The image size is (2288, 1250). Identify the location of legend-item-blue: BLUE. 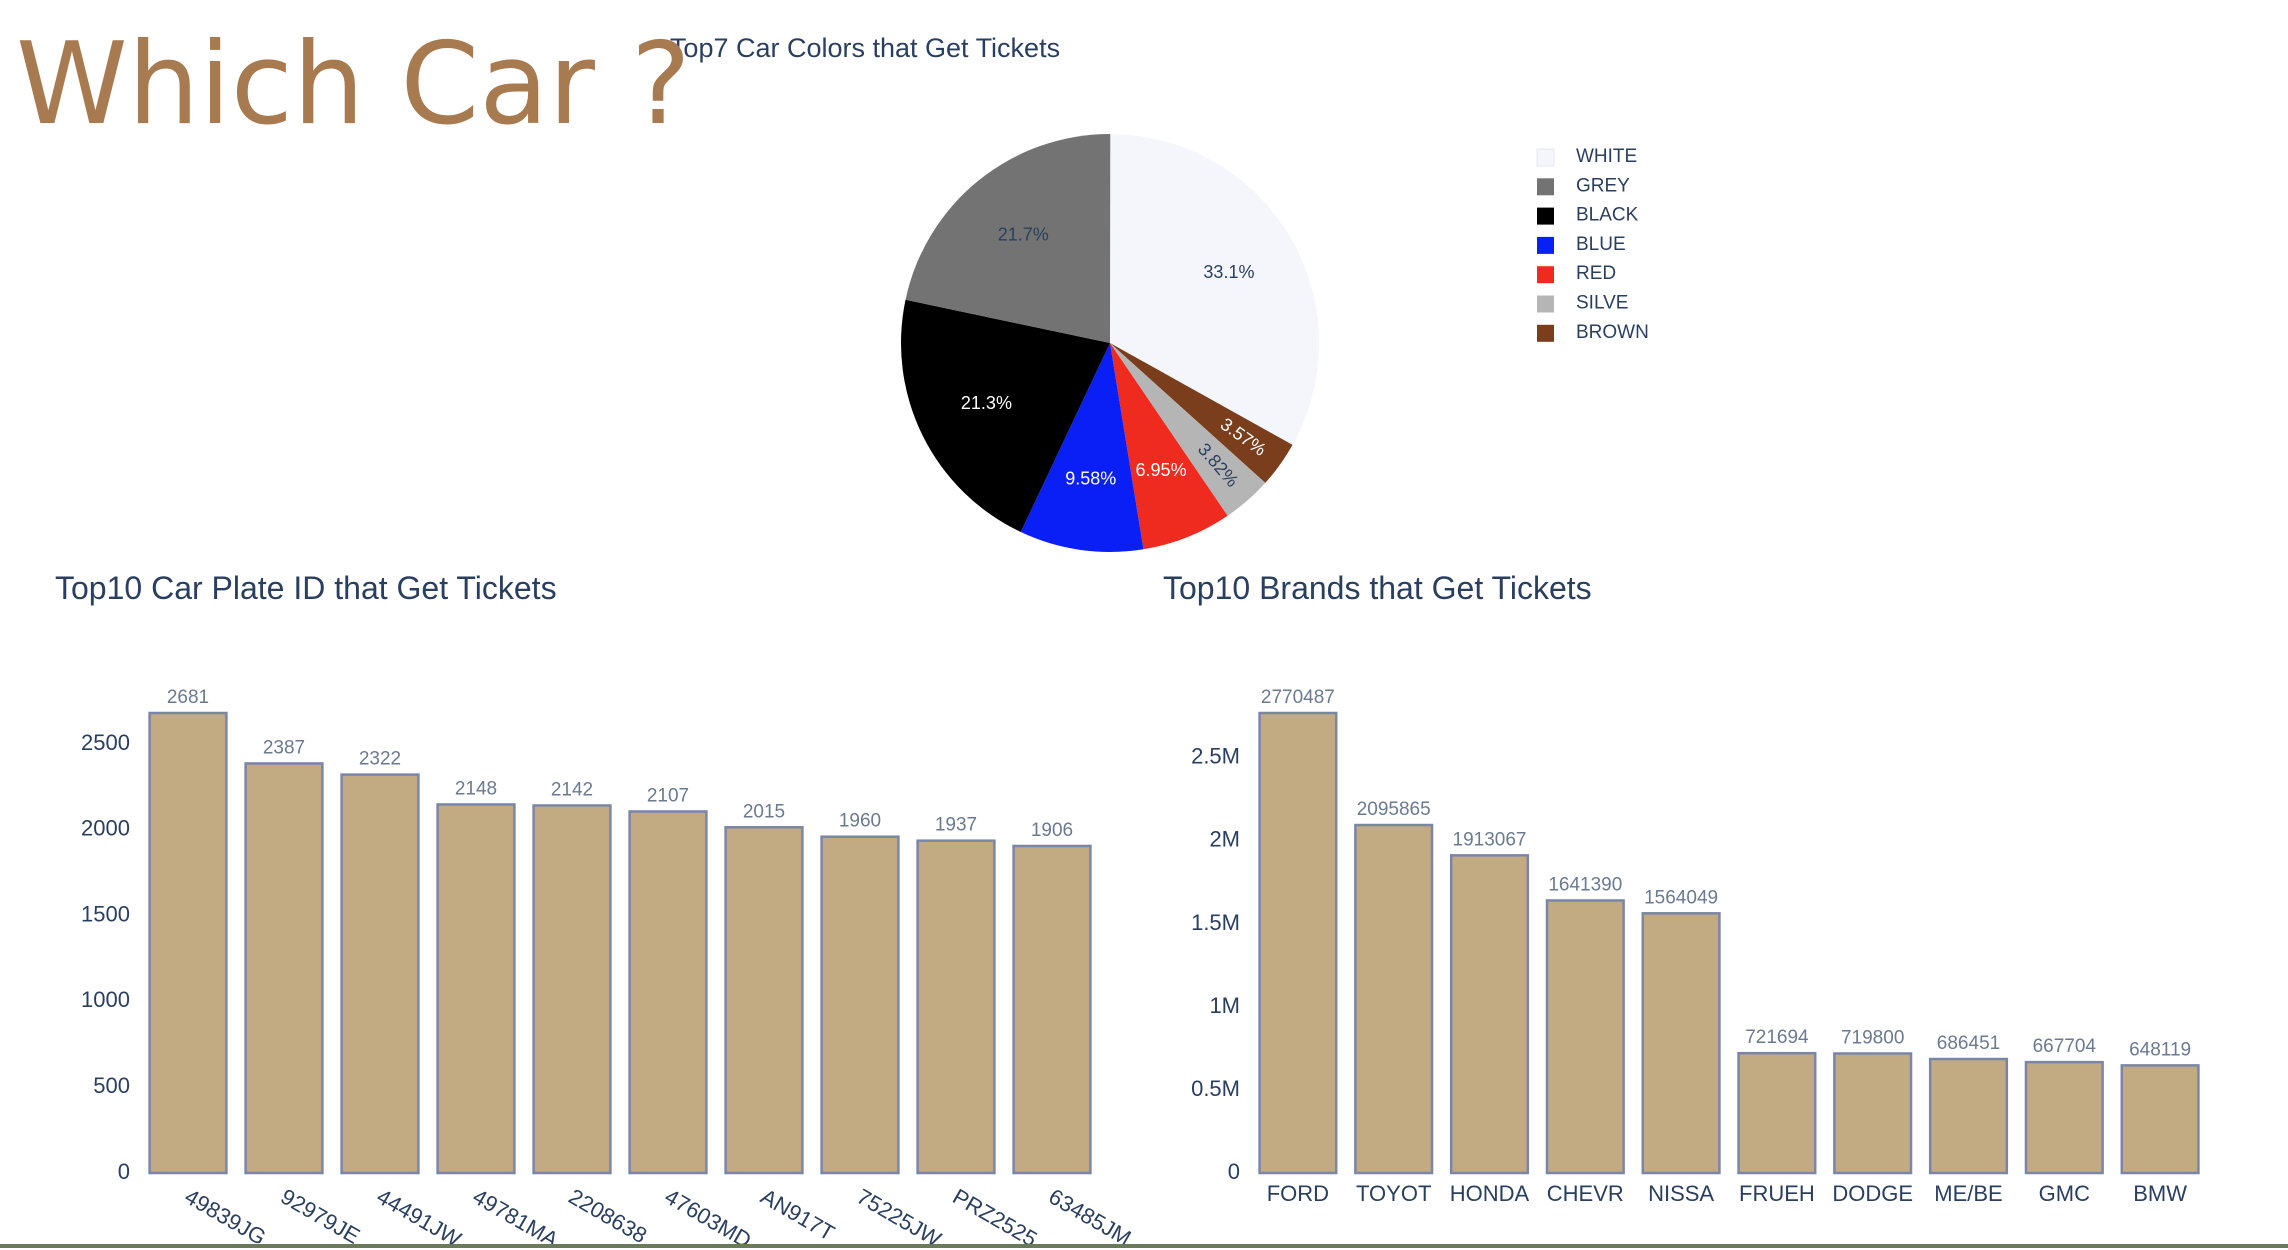
(1581, 244).